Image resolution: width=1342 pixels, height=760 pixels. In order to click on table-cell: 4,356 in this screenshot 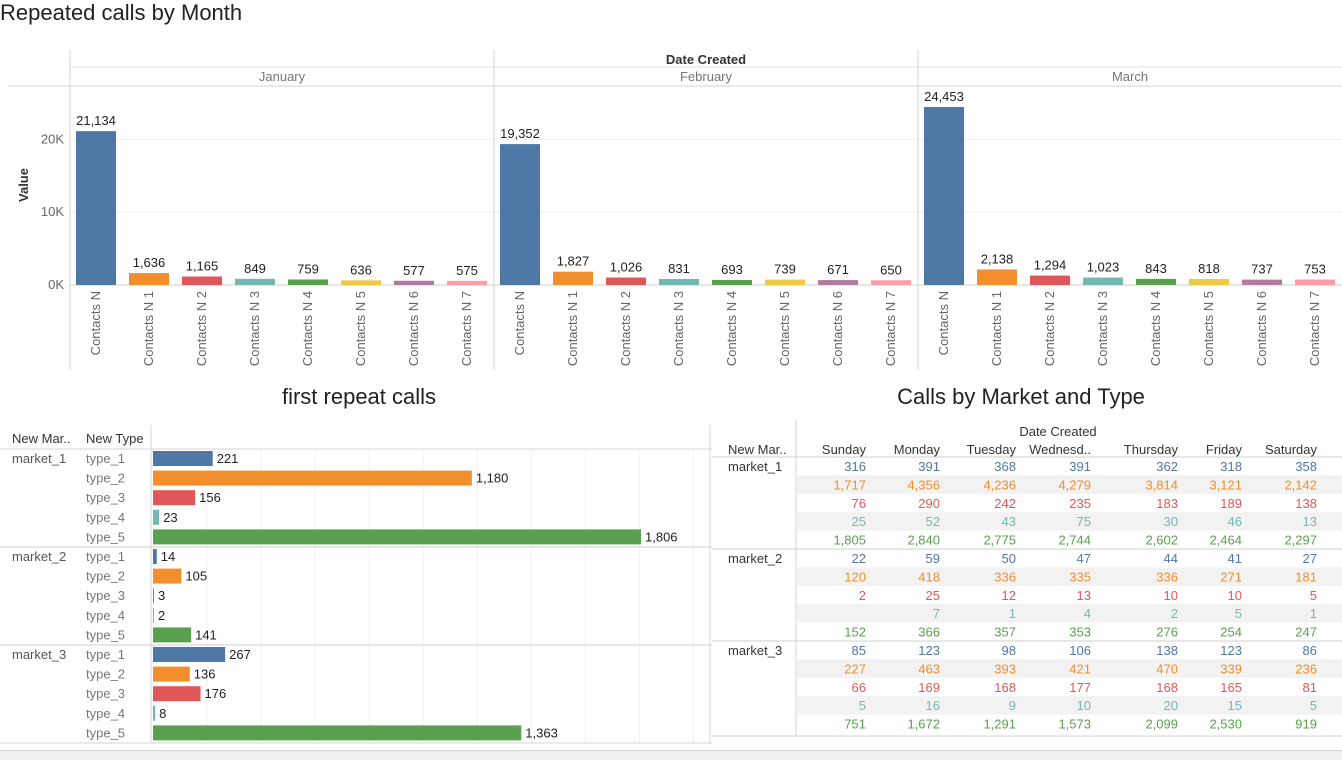, I will do `click(923, 484)`.